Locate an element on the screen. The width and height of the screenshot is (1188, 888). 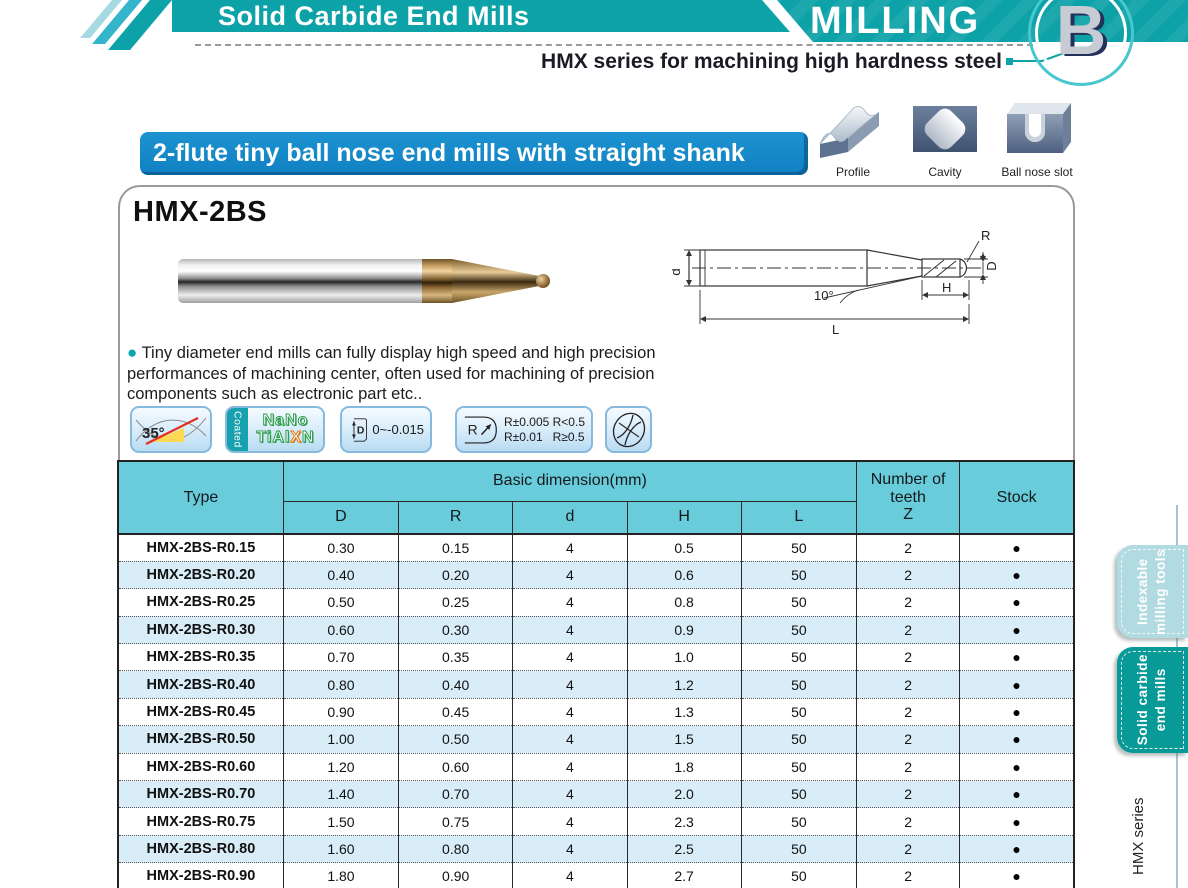
cell-R: 0.35 is located at coordinates (456, 657).